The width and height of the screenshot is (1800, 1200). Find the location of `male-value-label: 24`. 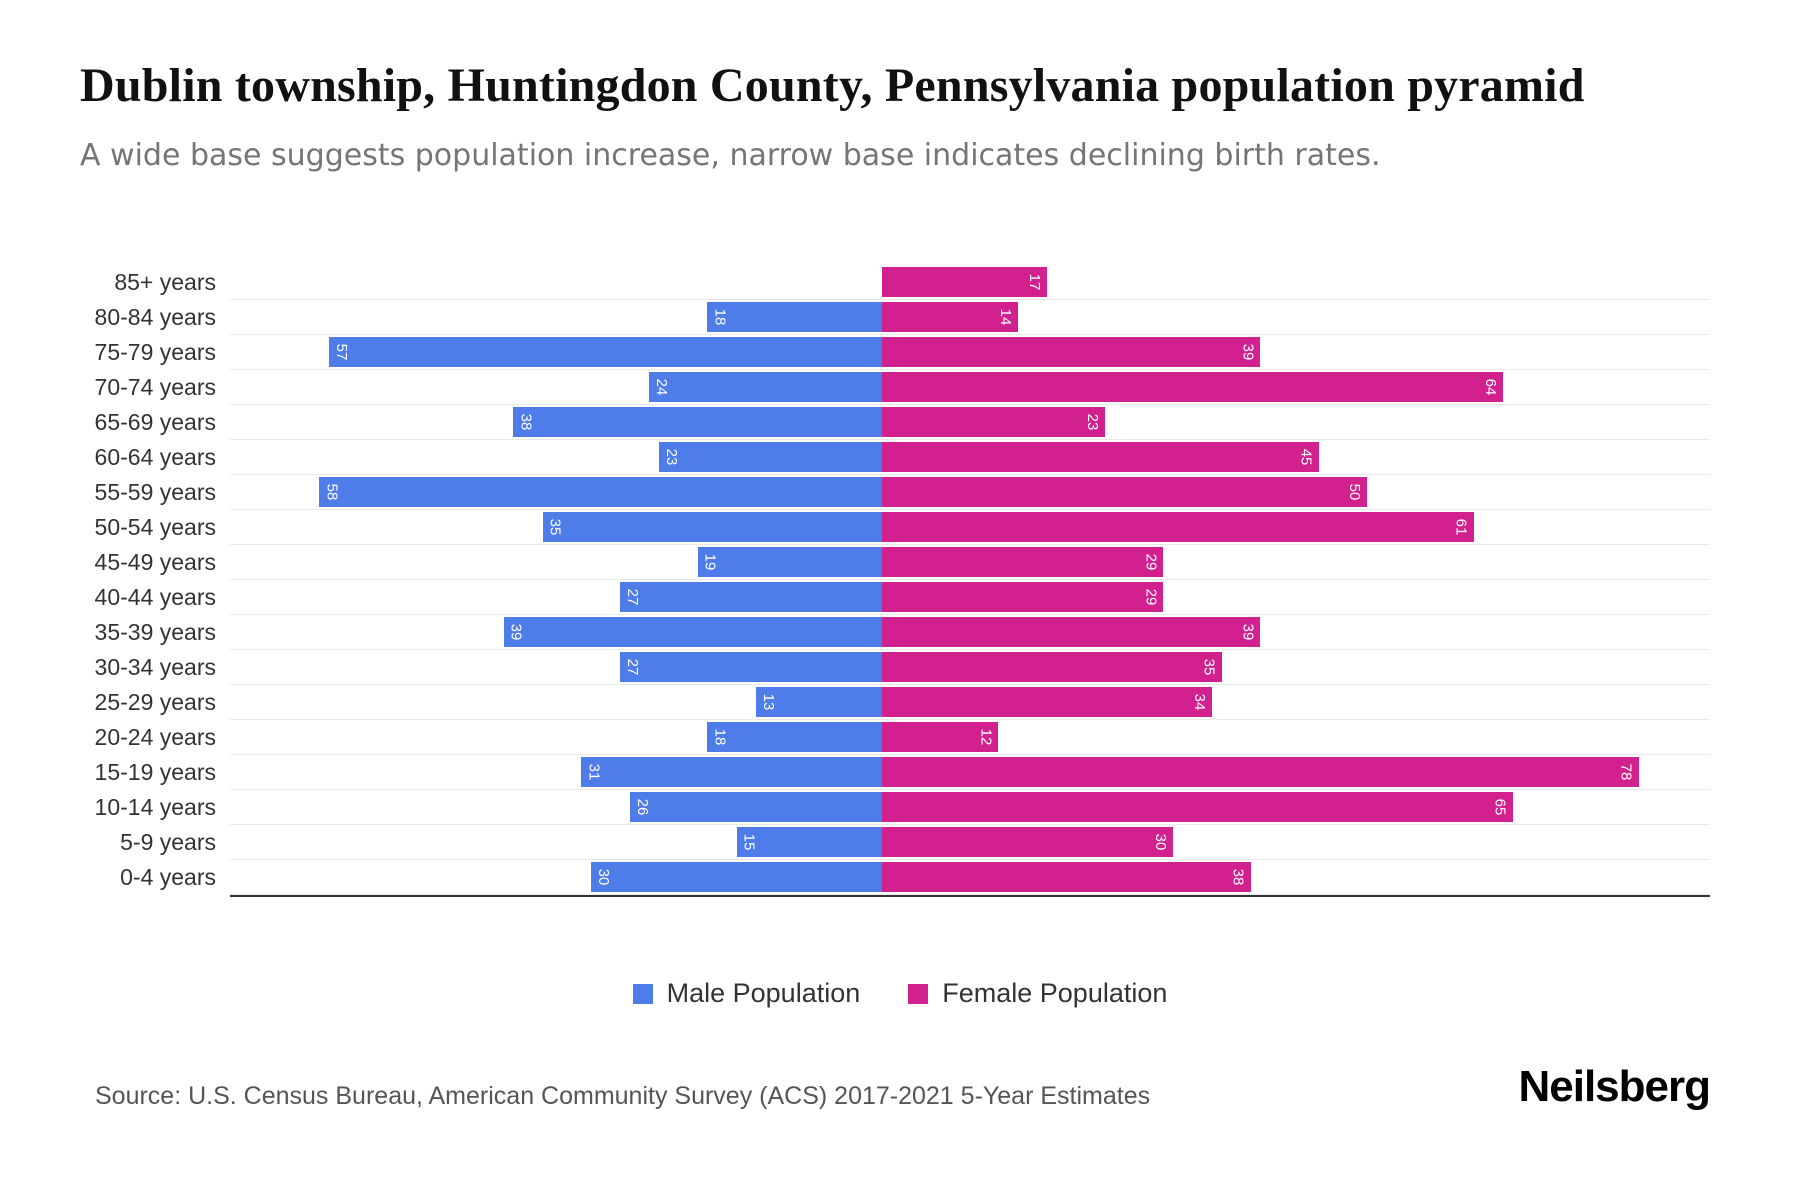

male-value-label: 24 is located at coordinates (662, 387).